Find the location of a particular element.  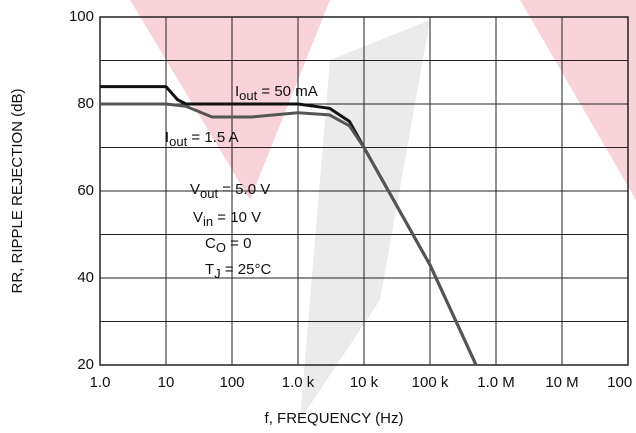

annotation: Iout = 1.5 A is located at coordinates (202, 139).